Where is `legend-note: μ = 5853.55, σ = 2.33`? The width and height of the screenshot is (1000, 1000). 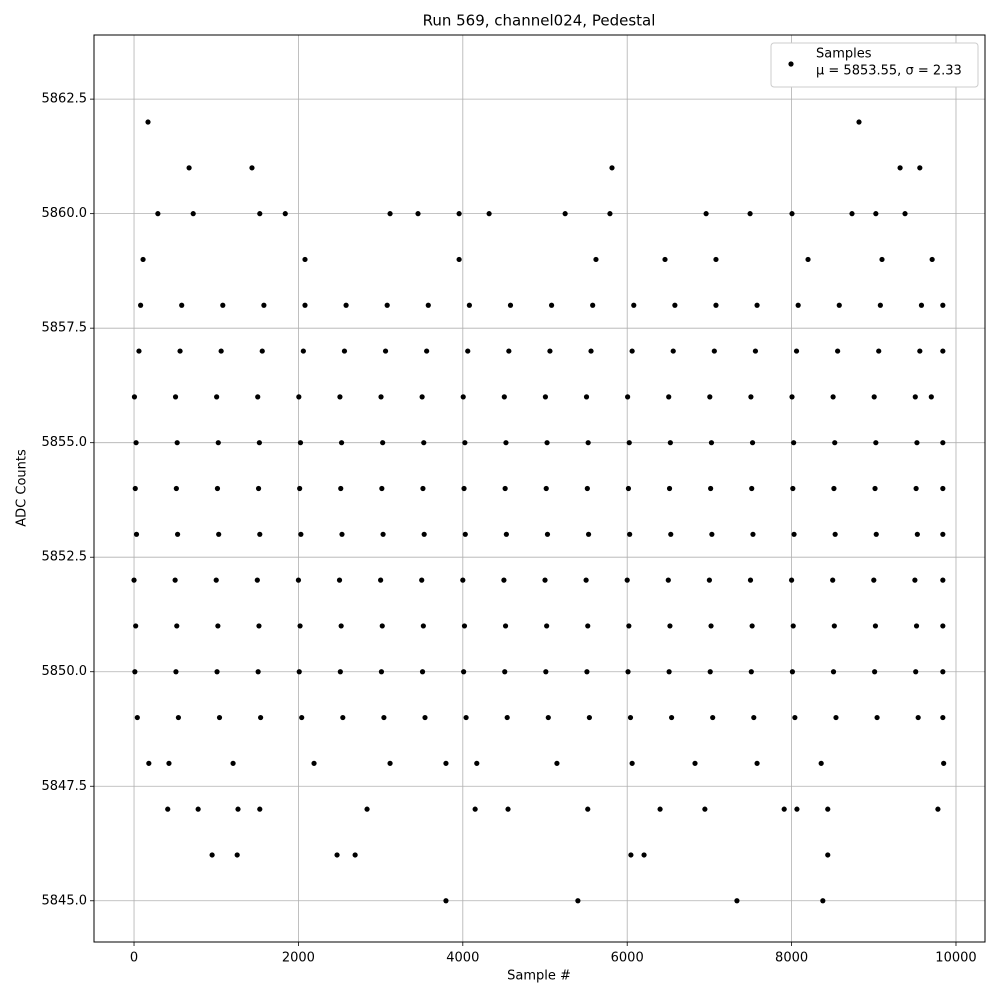
legend-note: μ = 5853.55, σ = 2.33 is located at coordinates (889, 71).